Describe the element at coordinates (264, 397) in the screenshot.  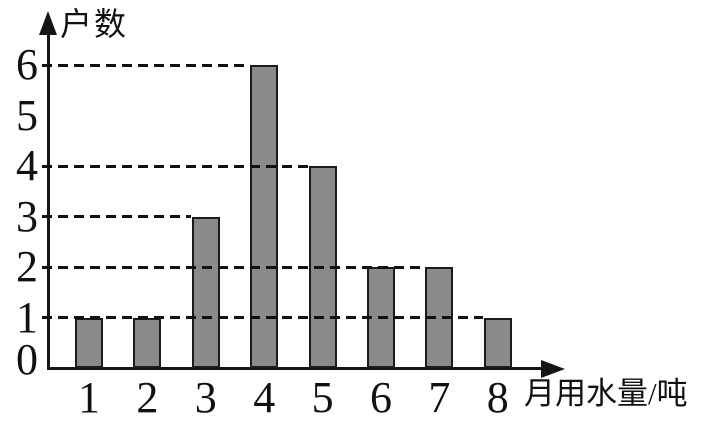
I see `x-tick-label-4: 4` at that location.